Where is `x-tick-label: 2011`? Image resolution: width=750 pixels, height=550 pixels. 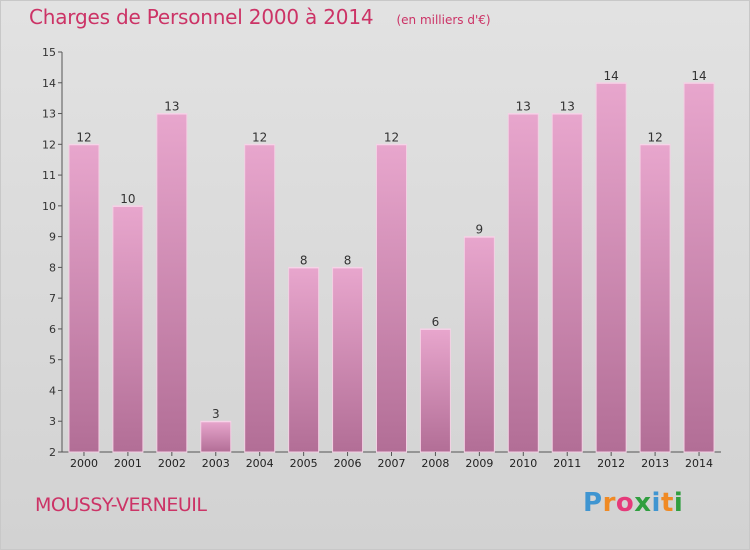 x-tick-label: 2011 is located at coordinates (567, 463).